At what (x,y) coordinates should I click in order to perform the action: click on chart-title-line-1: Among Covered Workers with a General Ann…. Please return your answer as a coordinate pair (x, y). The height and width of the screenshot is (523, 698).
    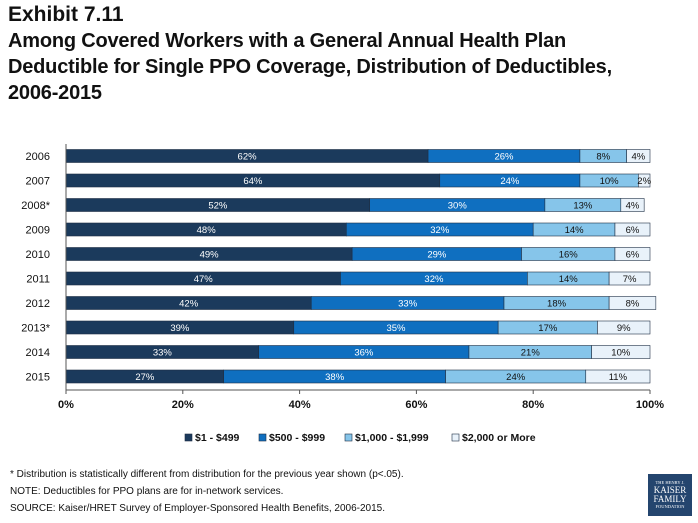
    Looking at the image, I should click on (287, 41).